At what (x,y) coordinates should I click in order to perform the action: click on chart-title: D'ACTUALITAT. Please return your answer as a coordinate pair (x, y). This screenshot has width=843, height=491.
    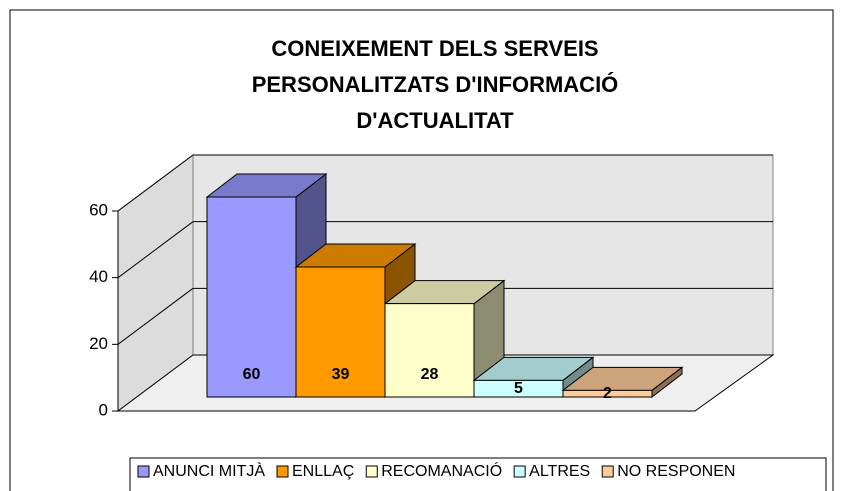
    Looking at the image, I should click on (435, 120).